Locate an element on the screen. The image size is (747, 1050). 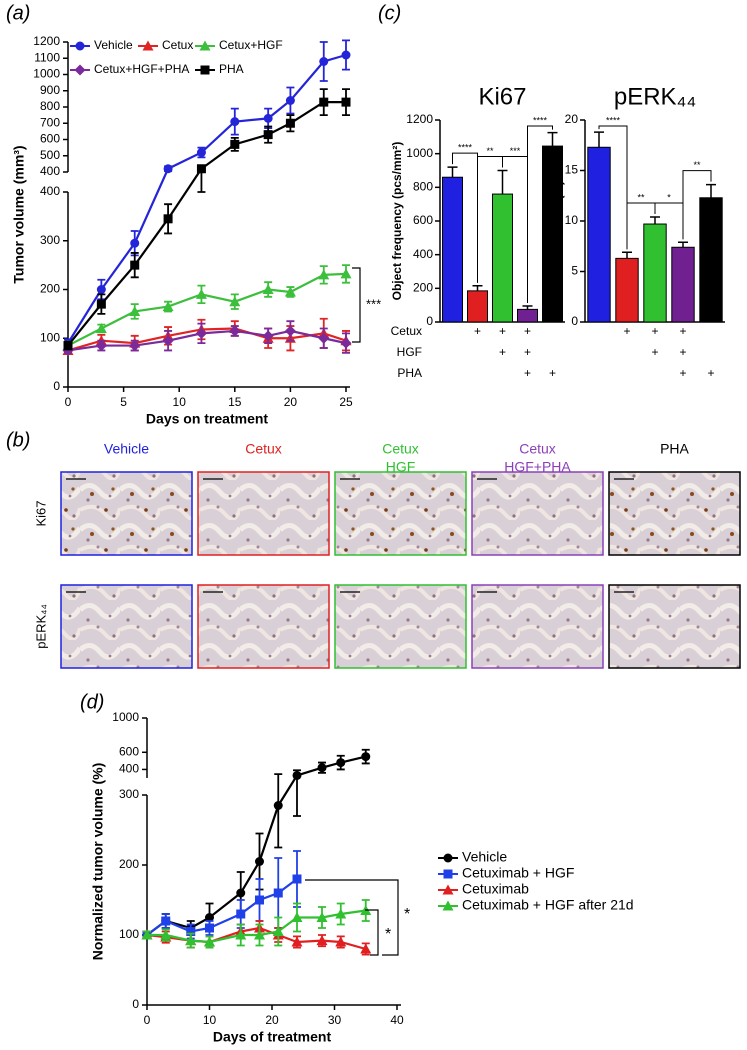
legend-label: Cetuximab + HGF after 21d is located at coordinates (548, 905).